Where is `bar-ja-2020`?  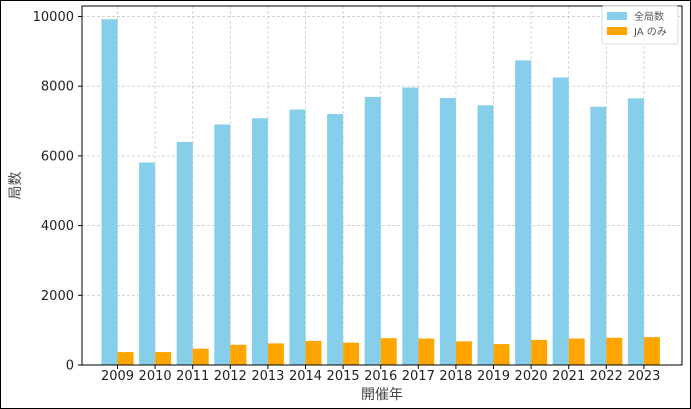
bar-ja-2020 is located at coordinates (539, 352).